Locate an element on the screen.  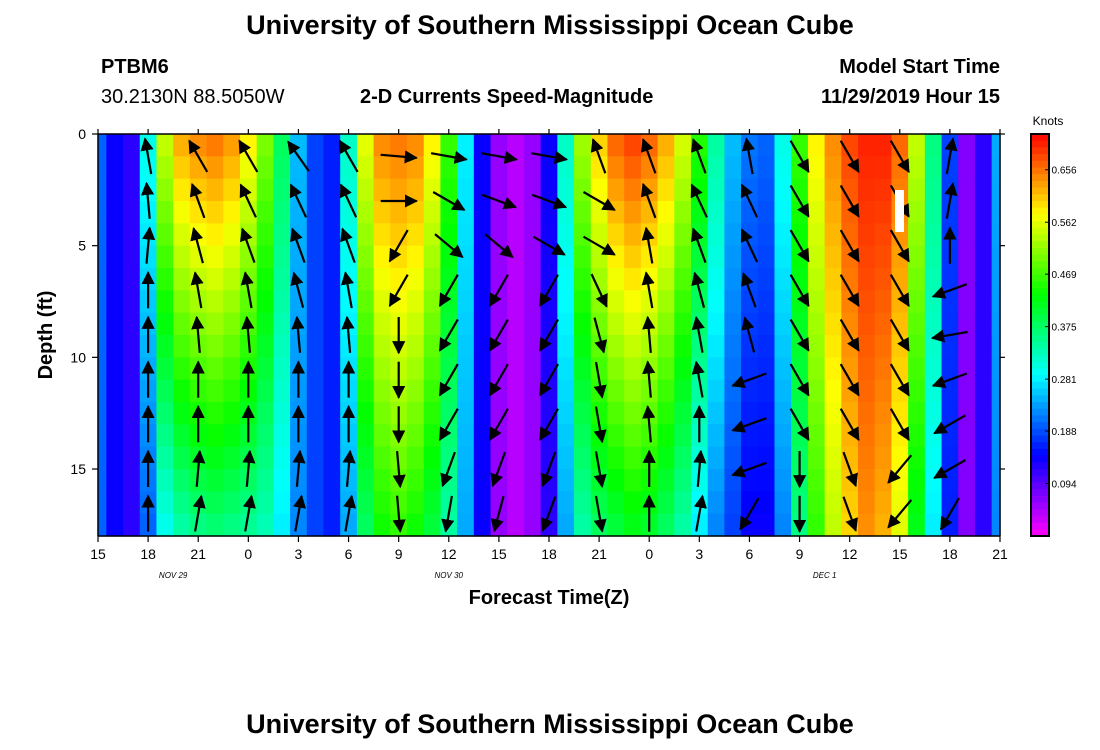
colorbar-tick-label: 0.562 is located at coordinates (1063, 223).